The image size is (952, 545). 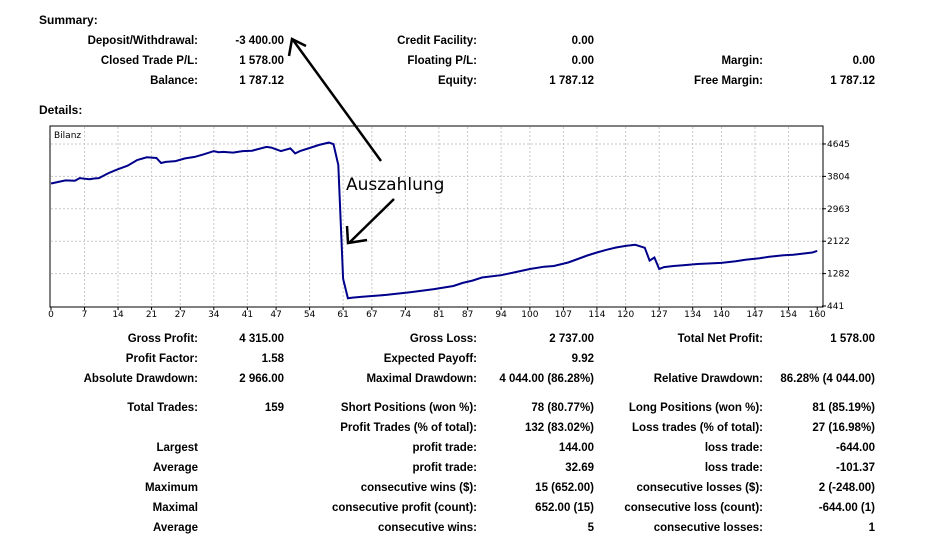 What do you see at coordinates (261, 61) in the screenshot?
I see `closed-pl-value: 1 578.00` at bounding box center [261, 61].